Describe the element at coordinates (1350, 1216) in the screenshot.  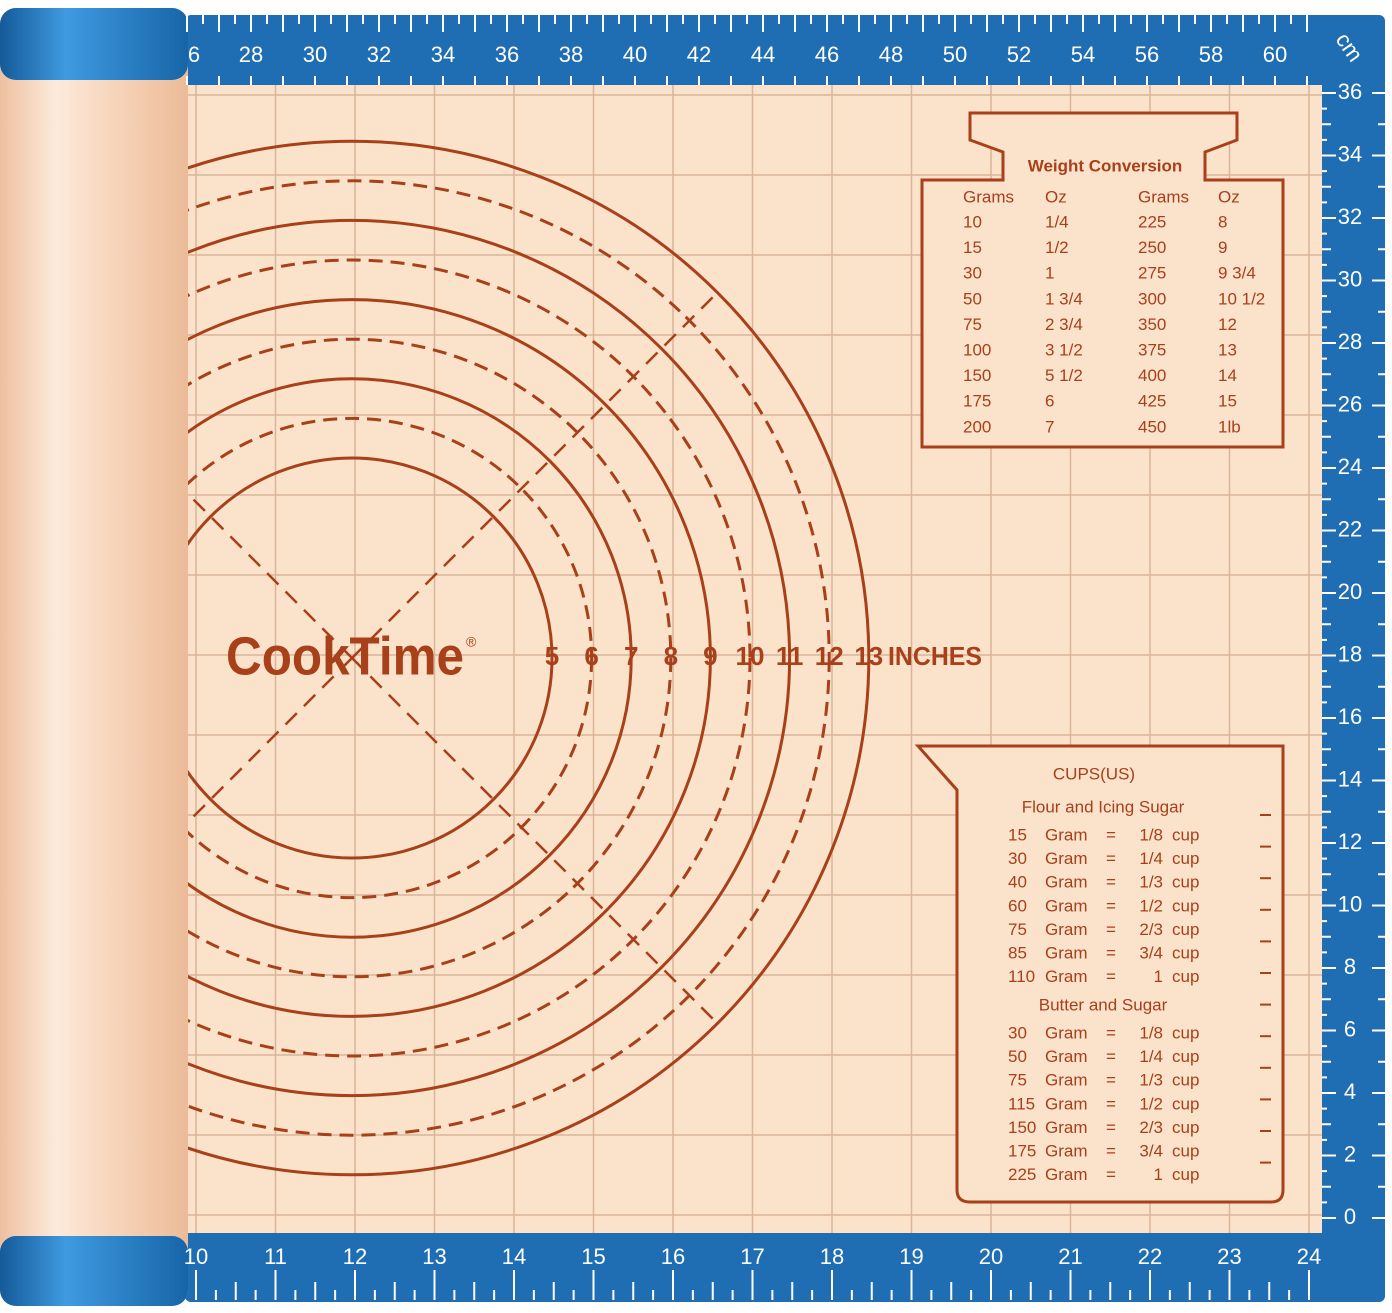
I see `cm-label: 0` at that location.